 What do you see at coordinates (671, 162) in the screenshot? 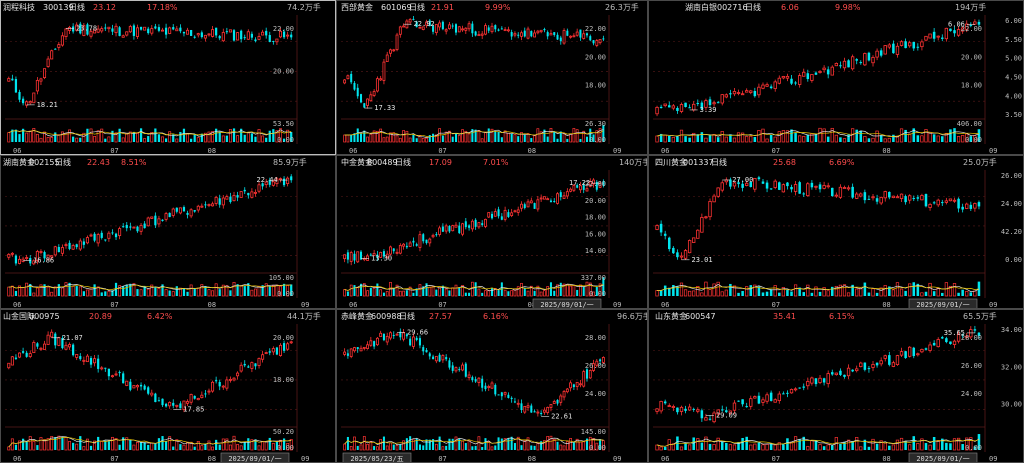
I see `stock-name: 四川黄金` at bounding box center [671, 162].